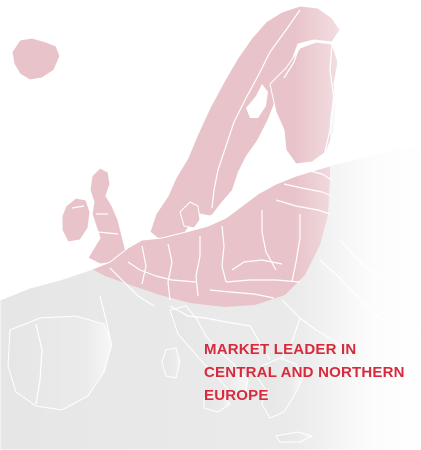 The height and width of the screenshot is (450, 421). I want to click on caption-line-2: CENTRAL AND NORTHERN, so click(304, 372).